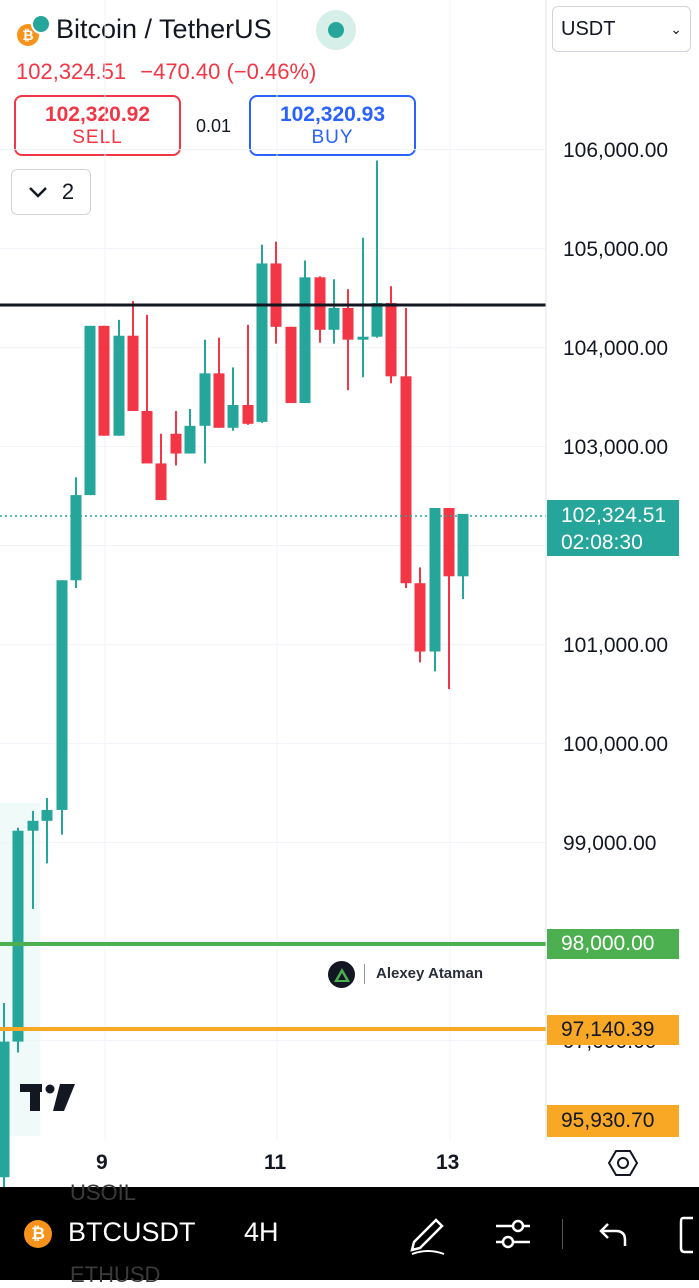 The height and width of the screenshot is (1288, 699). I want to click on draw-icon, so click(428, 1234).